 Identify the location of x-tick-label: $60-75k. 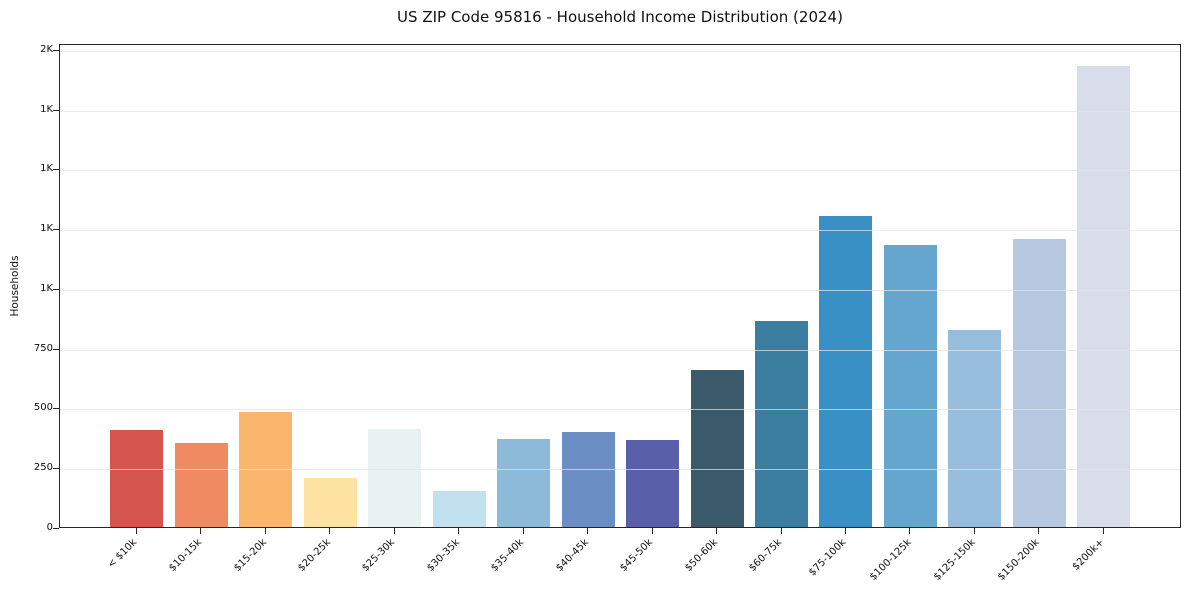
(766, 555).